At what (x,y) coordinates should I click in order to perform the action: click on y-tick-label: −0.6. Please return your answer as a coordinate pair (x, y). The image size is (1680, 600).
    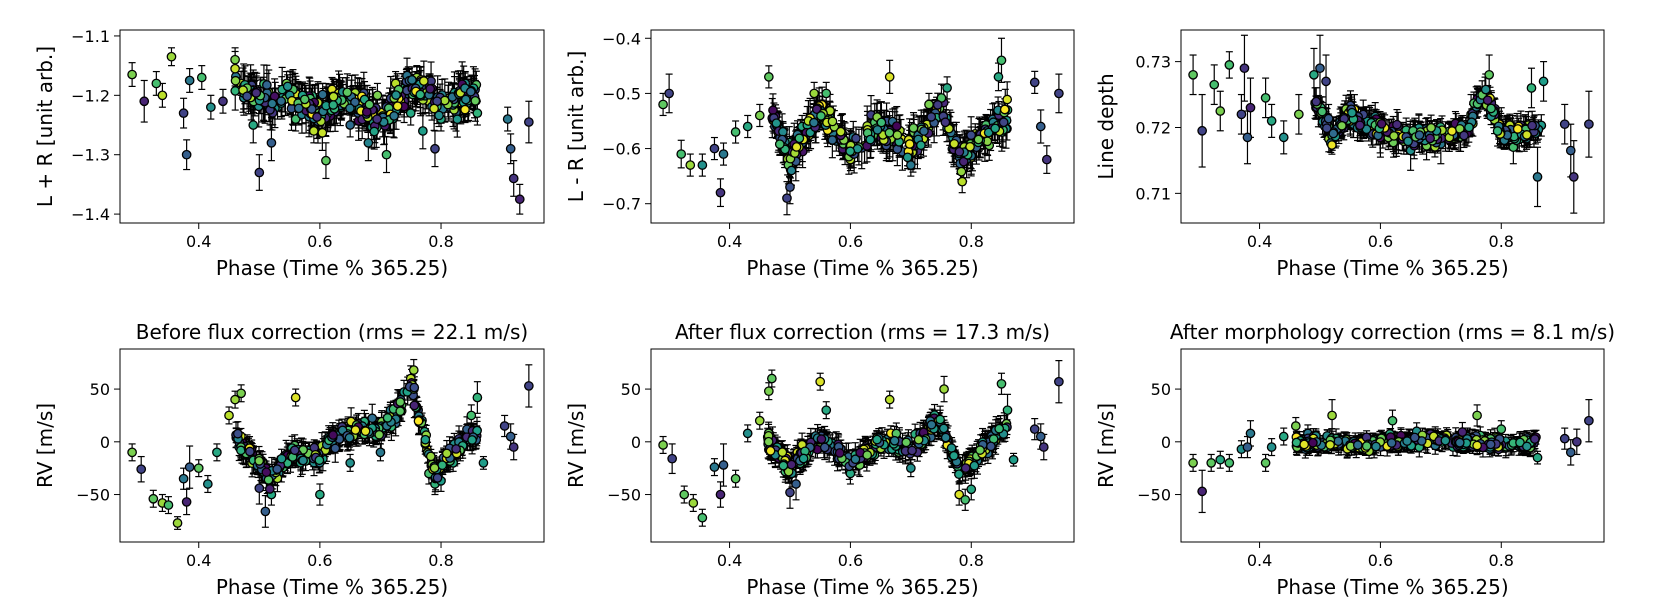
    Looking at the image, I should click on (621, 149).